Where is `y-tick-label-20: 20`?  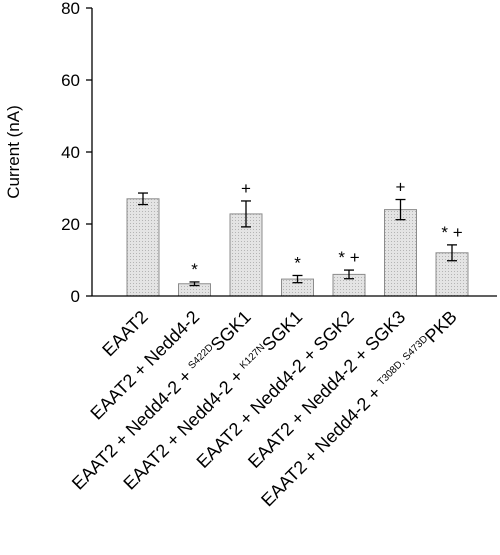 y-tick-label-20: 20 is located at coordinates (70, 224).